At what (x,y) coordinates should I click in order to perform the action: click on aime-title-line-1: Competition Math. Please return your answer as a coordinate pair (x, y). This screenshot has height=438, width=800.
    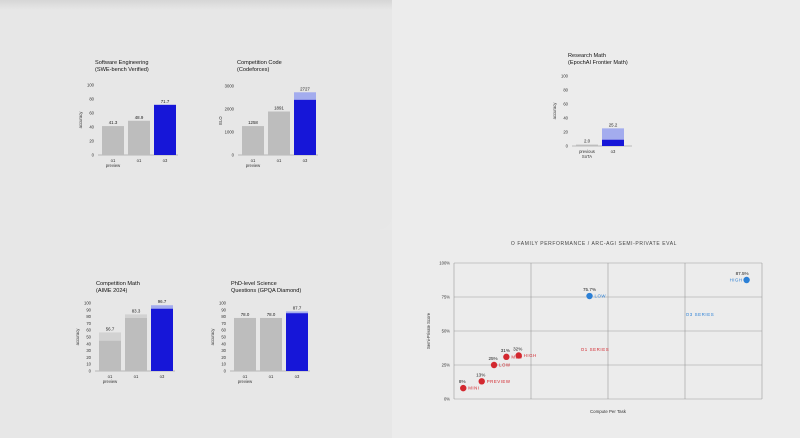
    Looking at the image, I should click on (118, 284).